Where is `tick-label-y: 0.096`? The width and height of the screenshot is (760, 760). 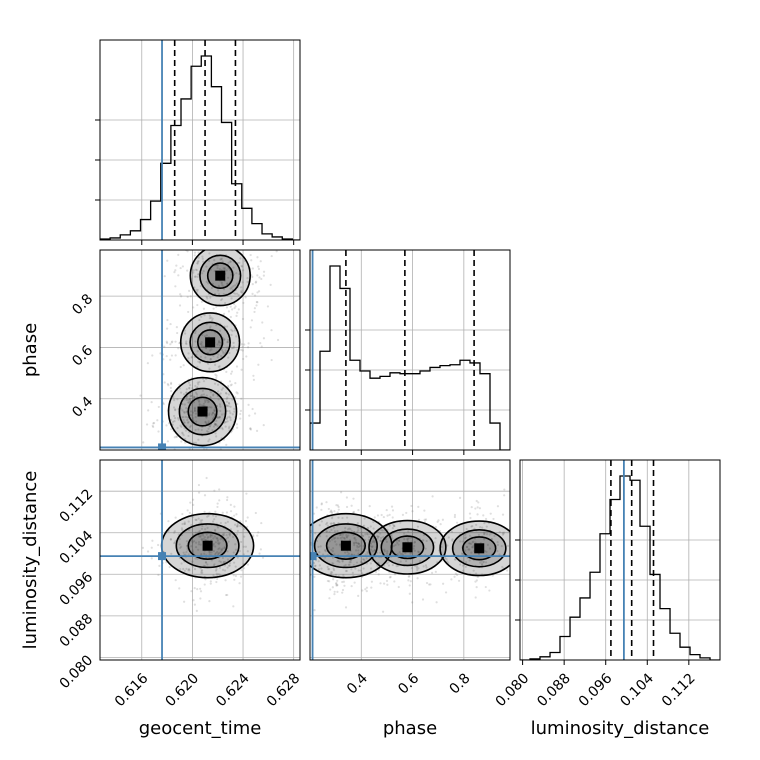 tick-label-y: 0.096 is located at coordinates (77, 589).